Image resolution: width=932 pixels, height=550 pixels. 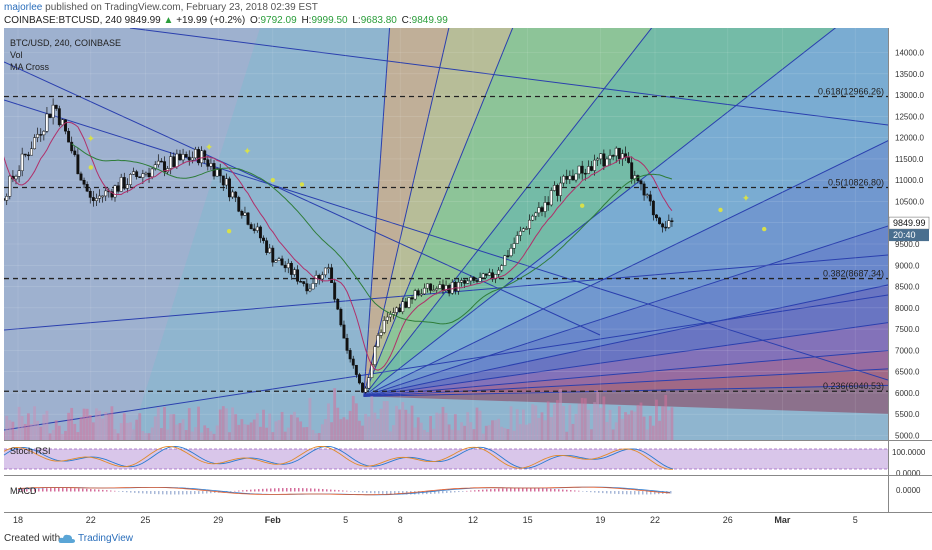 What do you see at coordinates (907, 436) in the screenshot?
I see `price-tick: 5000.0` at bounding box center [907, 436].